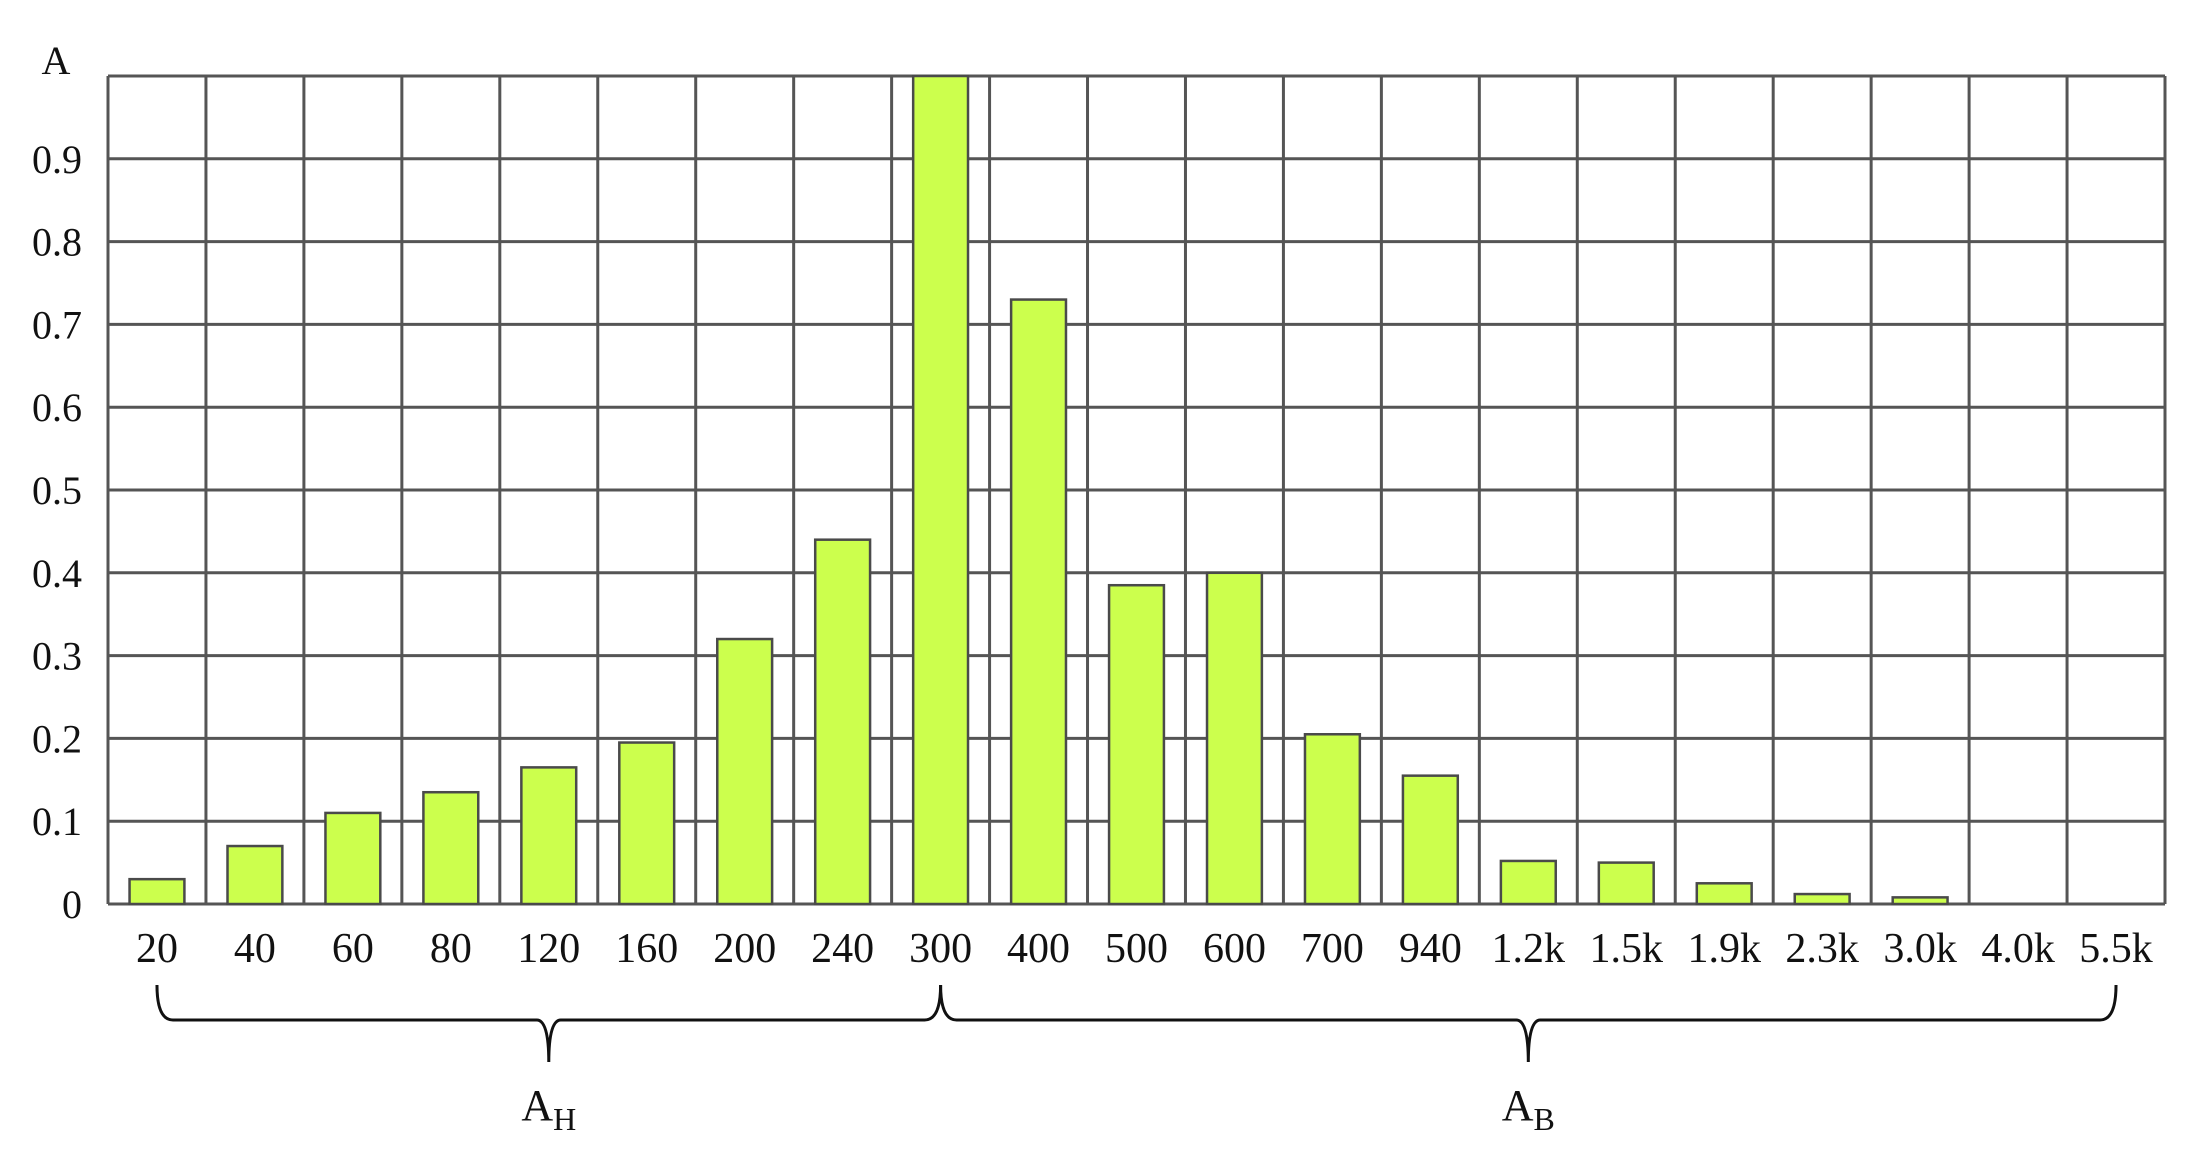 This screenshot has height=1157, width=2200. Describe the element at coordinates (1234, 949) in the screenshot. I see `x-tick-label: 600` at that location.